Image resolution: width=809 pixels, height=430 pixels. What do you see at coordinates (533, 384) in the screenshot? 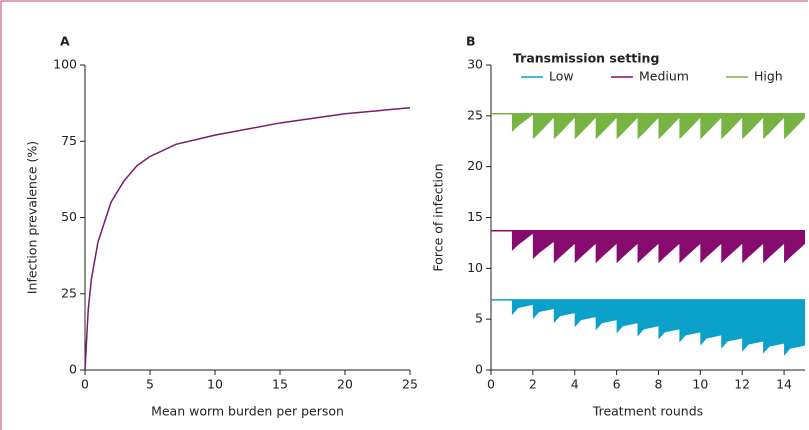
I see `x-tick-label: 2` at bounding box center [533, 384].